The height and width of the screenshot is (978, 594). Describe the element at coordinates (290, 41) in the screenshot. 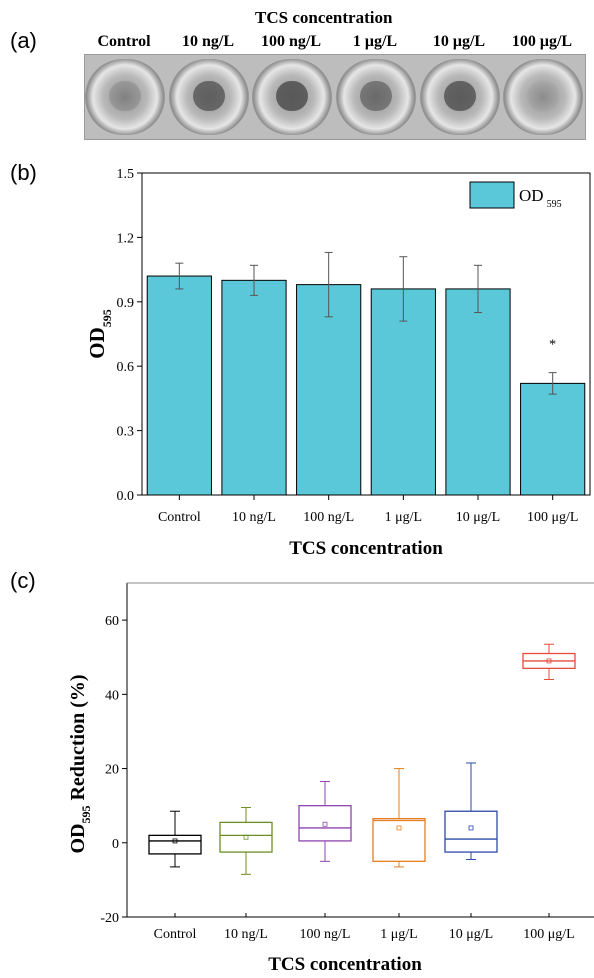

I see `well-label: 100 ng/L` at that location.